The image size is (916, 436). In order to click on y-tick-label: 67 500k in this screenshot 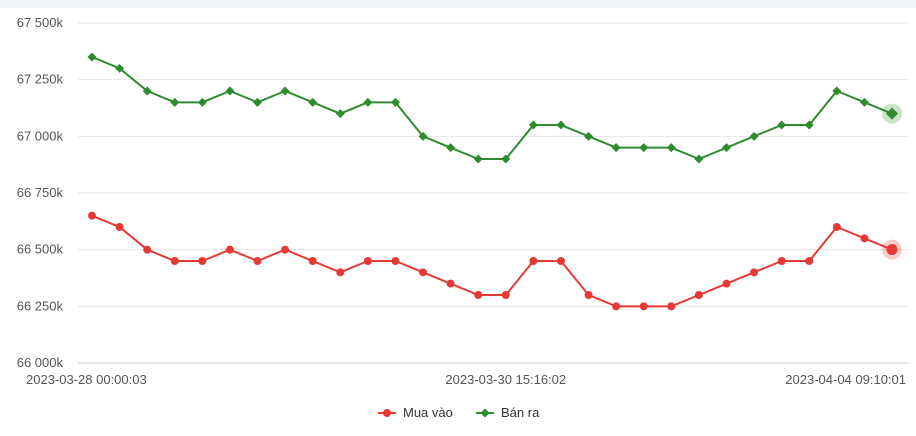, I will do `click(40, 22)`.